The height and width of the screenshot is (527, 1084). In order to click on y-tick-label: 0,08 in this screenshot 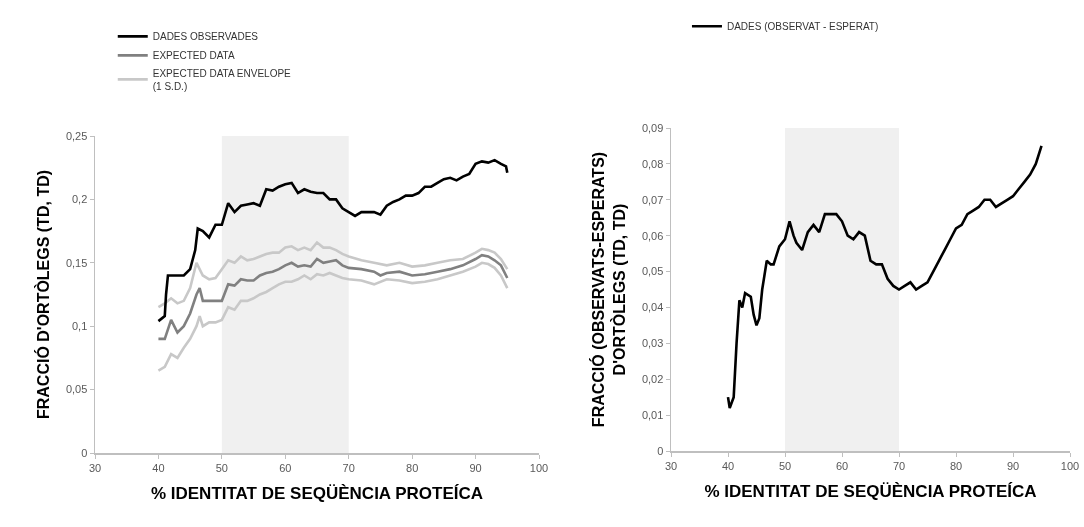, I will do `click(652, 163)`.